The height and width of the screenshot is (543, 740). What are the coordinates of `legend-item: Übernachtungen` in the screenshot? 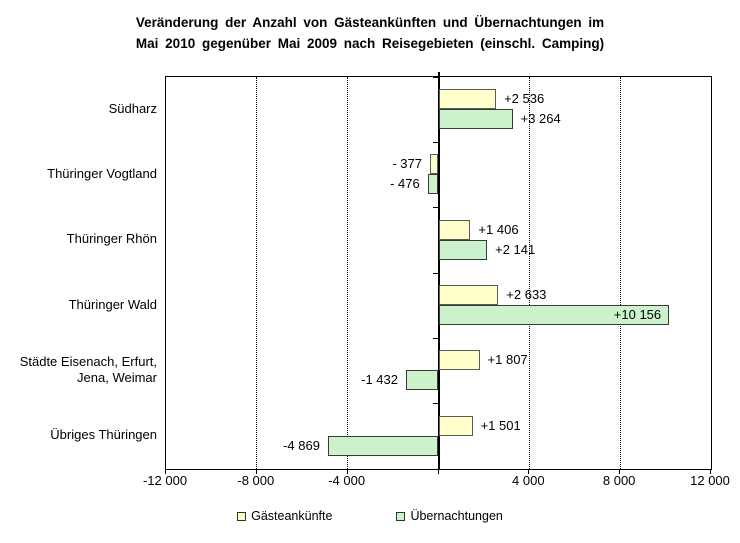 It's located at (449, 516).